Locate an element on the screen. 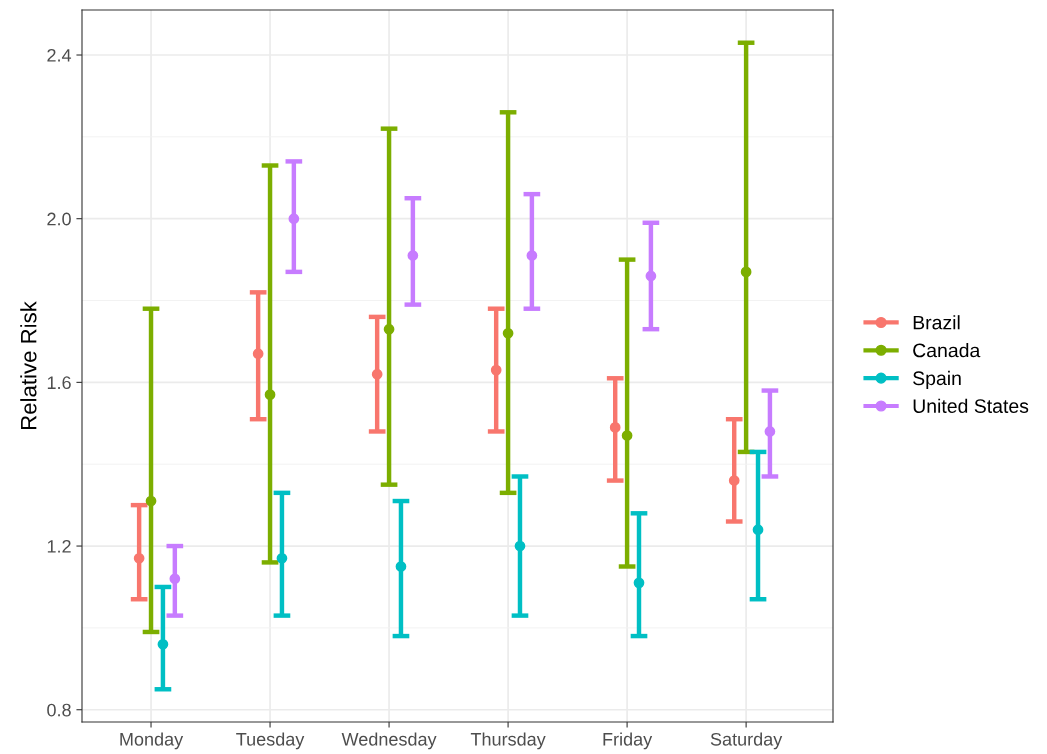 This screenshot has height=754, width=1047. x-tick-label: Wednesday is located at coordinates (389, 741).